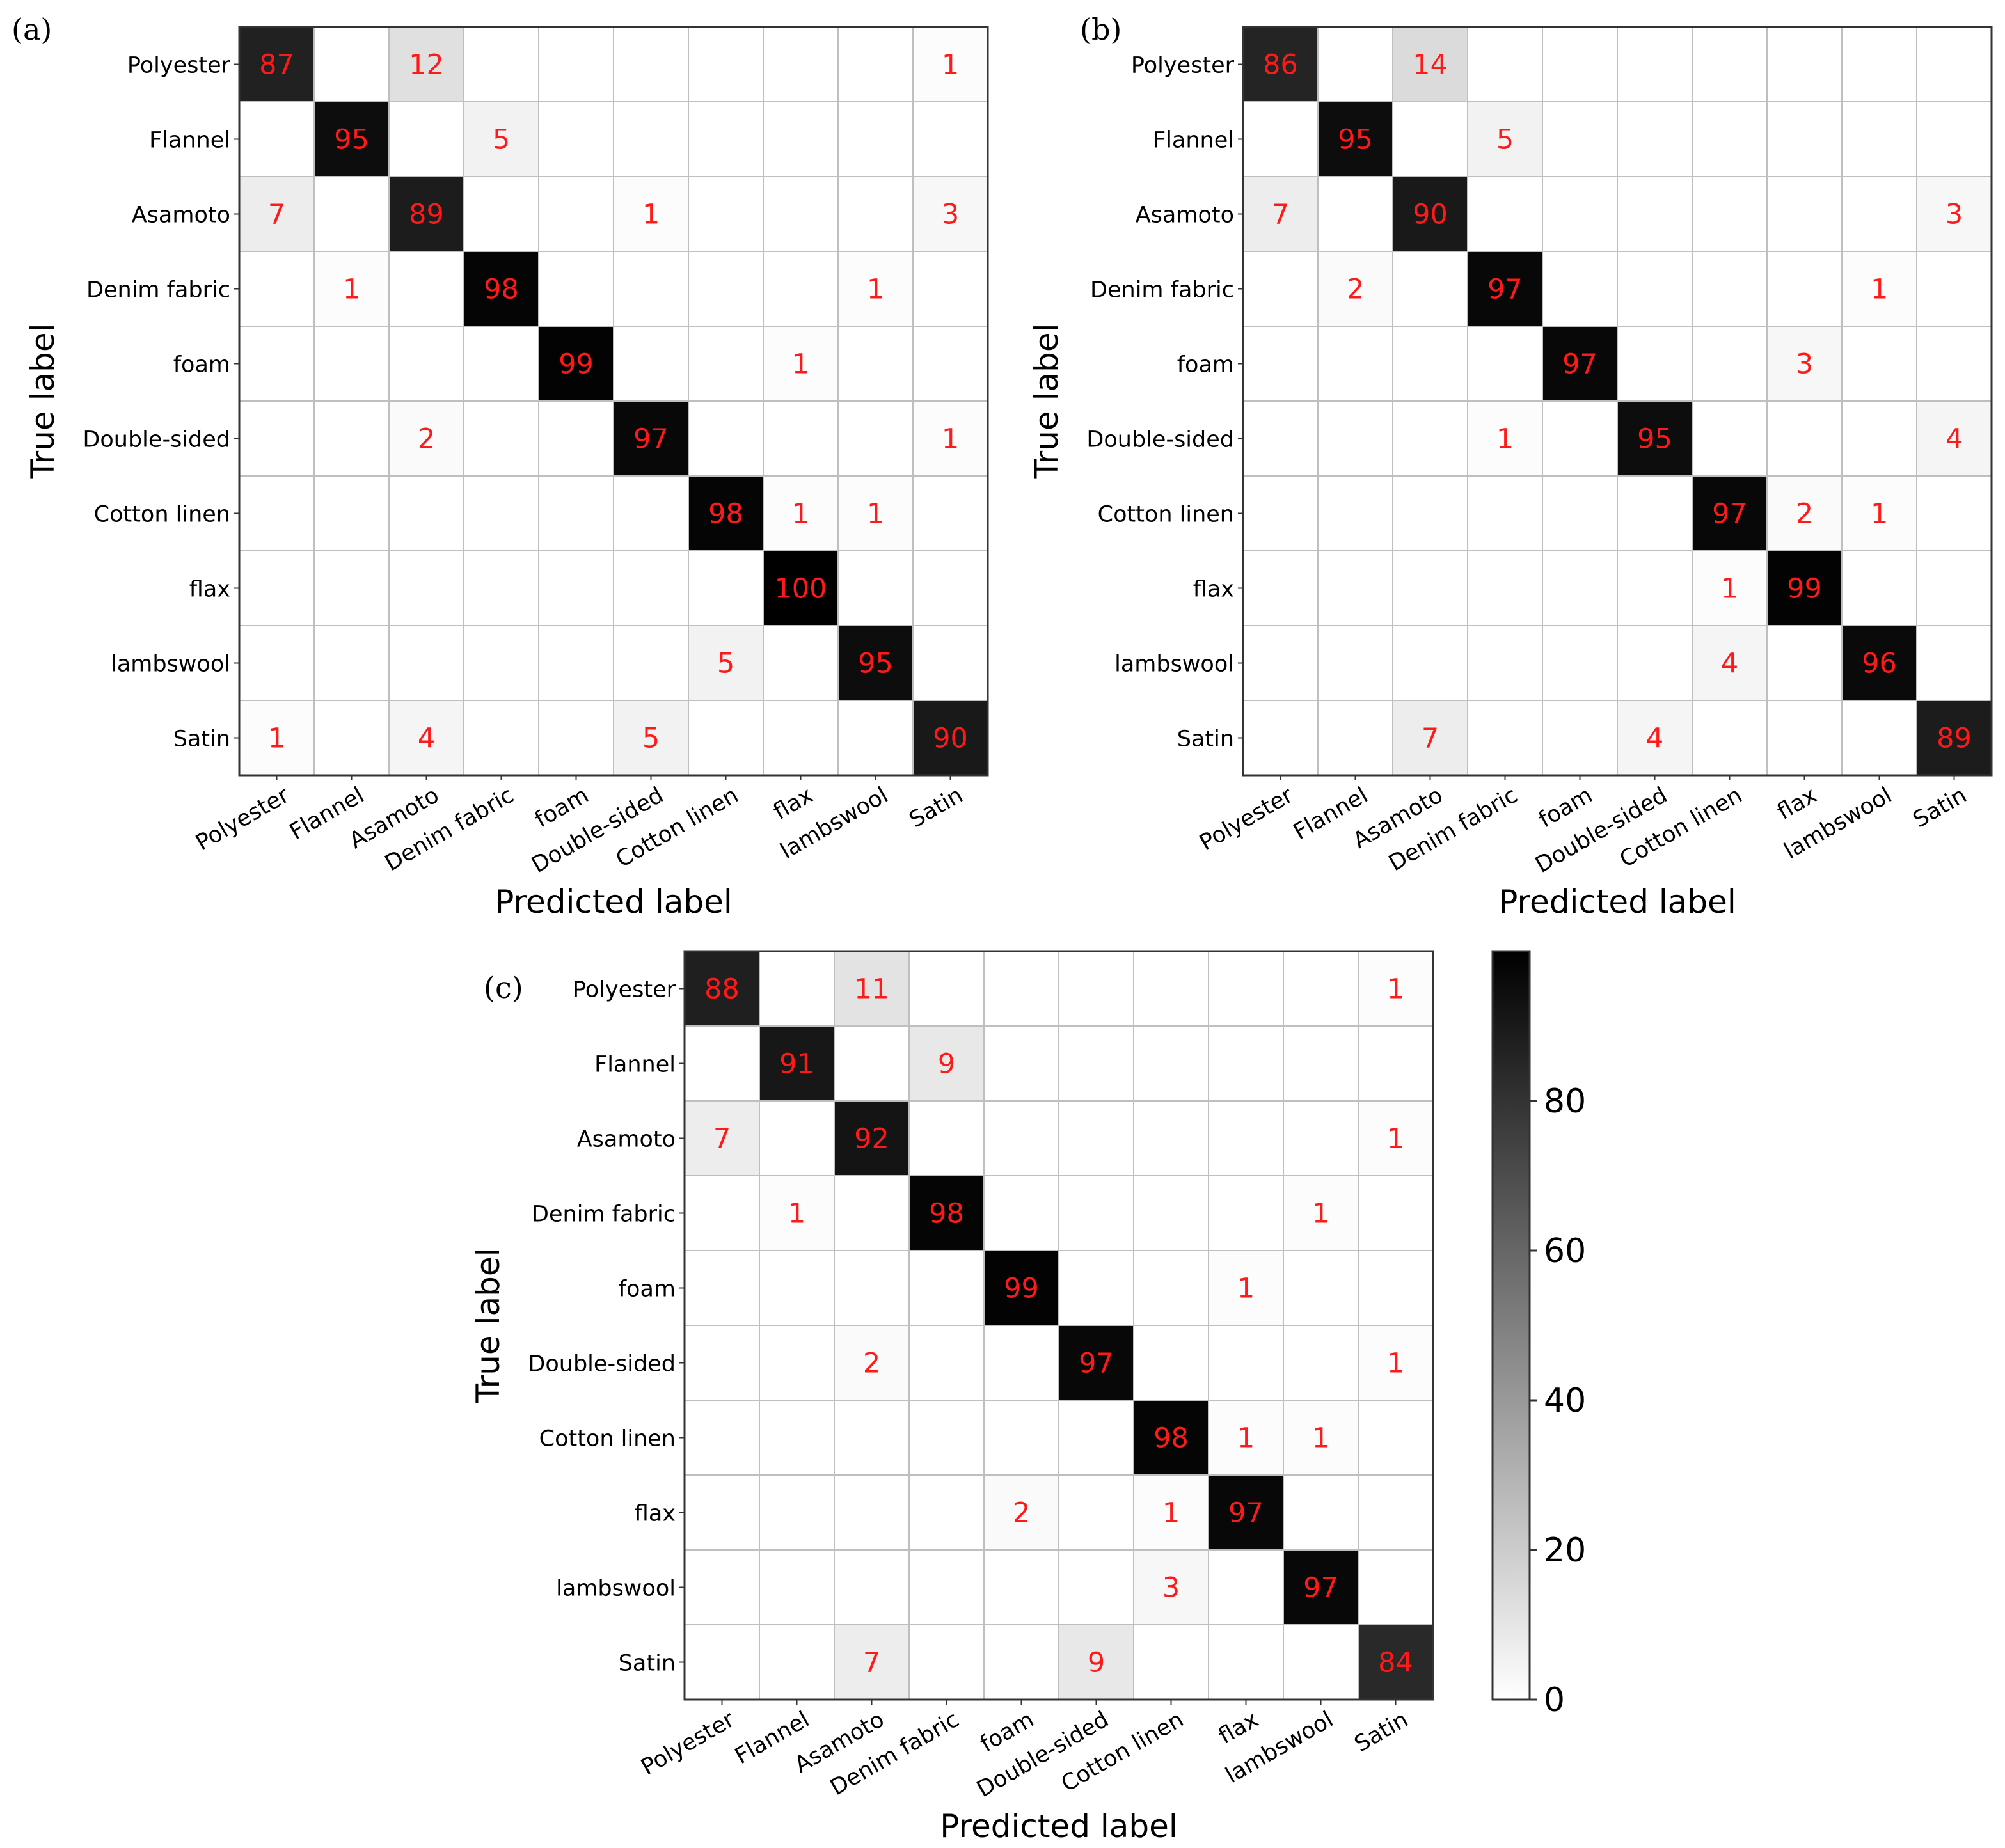 The width and height of the screenshot is (2005, 1848). Describe the element at coordinates (1096, 1663) in the screenshot. I see `cell-value-label: 9` at that location.